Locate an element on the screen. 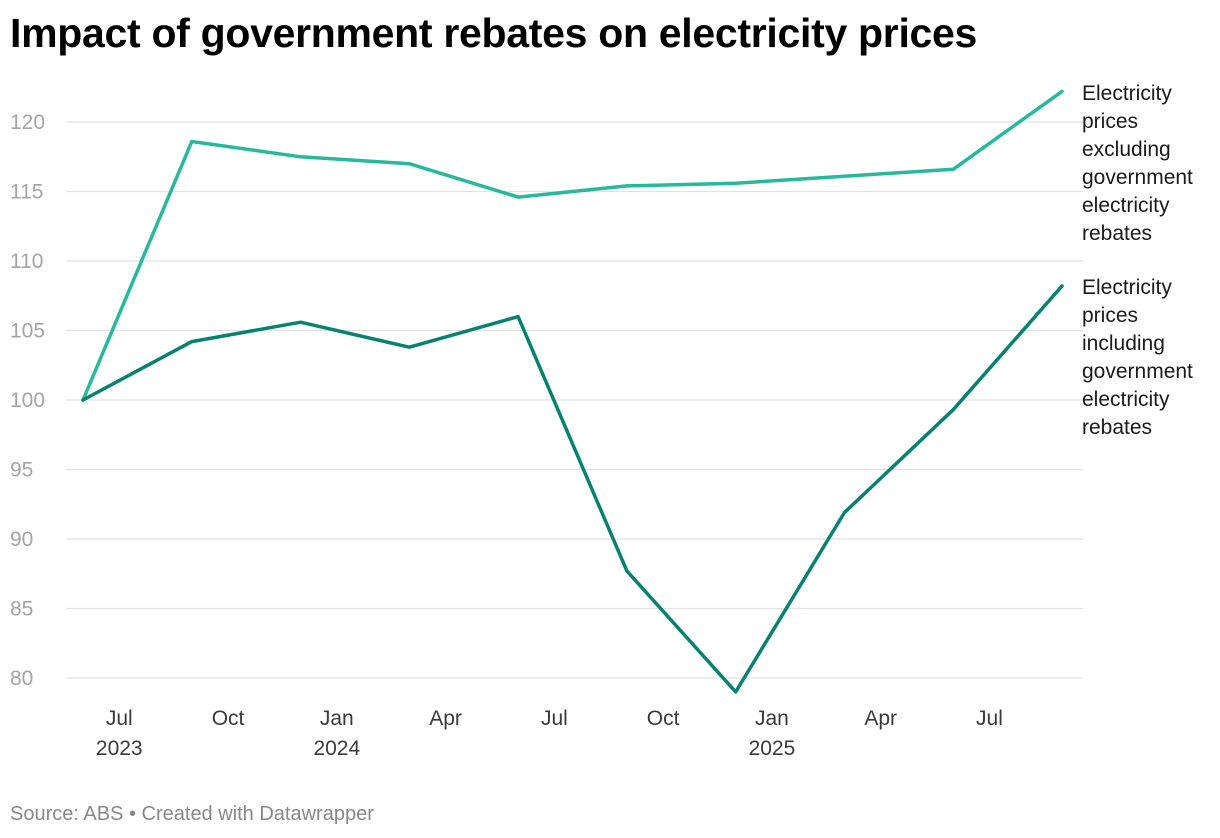 Image resolution: width=1220 pixels, height=838 pixels. credit-text: Created with Datawrapper is located at coordinates (257, 814).